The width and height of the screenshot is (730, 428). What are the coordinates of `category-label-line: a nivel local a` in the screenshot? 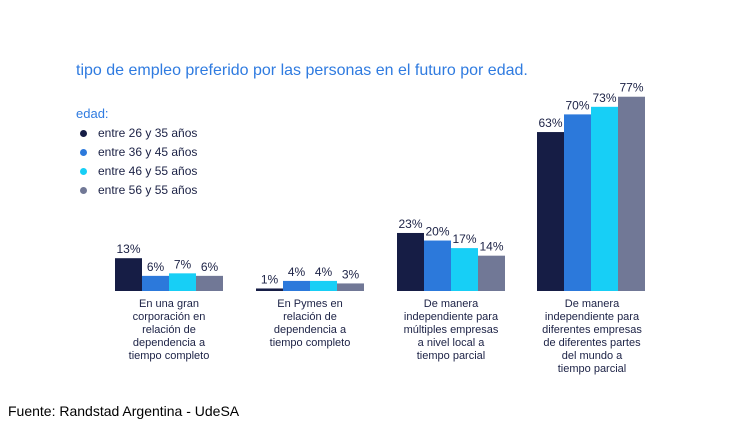 It's located at (451, 343).